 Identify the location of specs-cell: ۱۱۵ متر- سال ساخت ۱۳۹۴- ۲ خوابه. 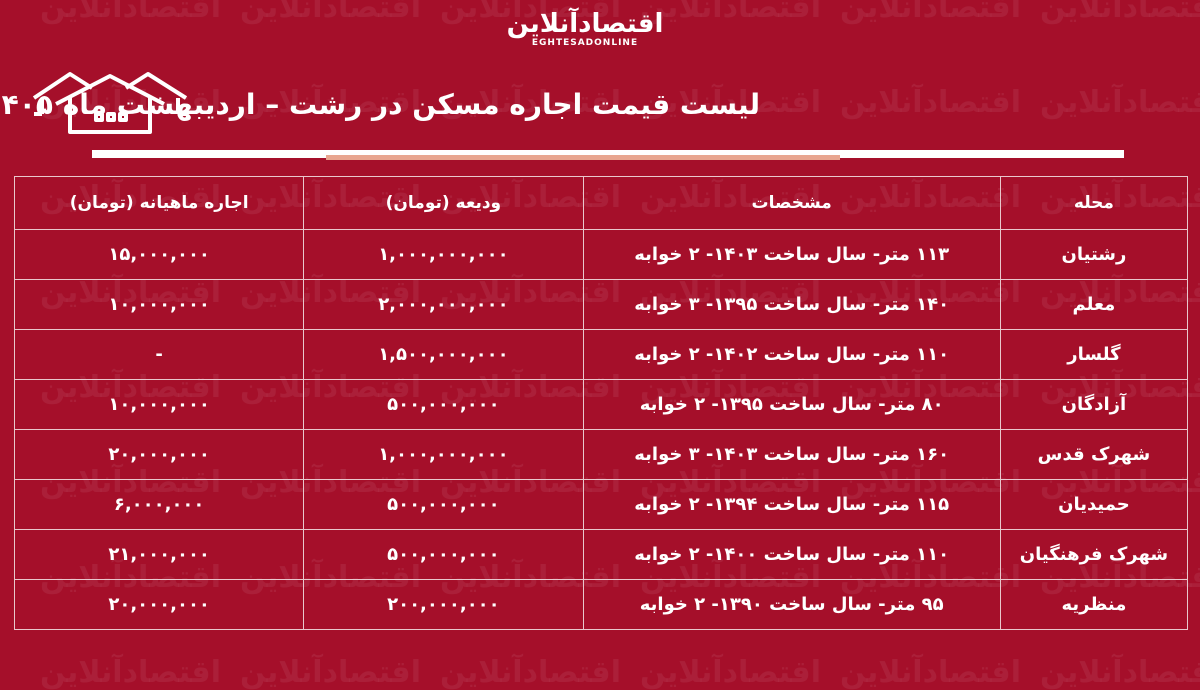
(791, 504).